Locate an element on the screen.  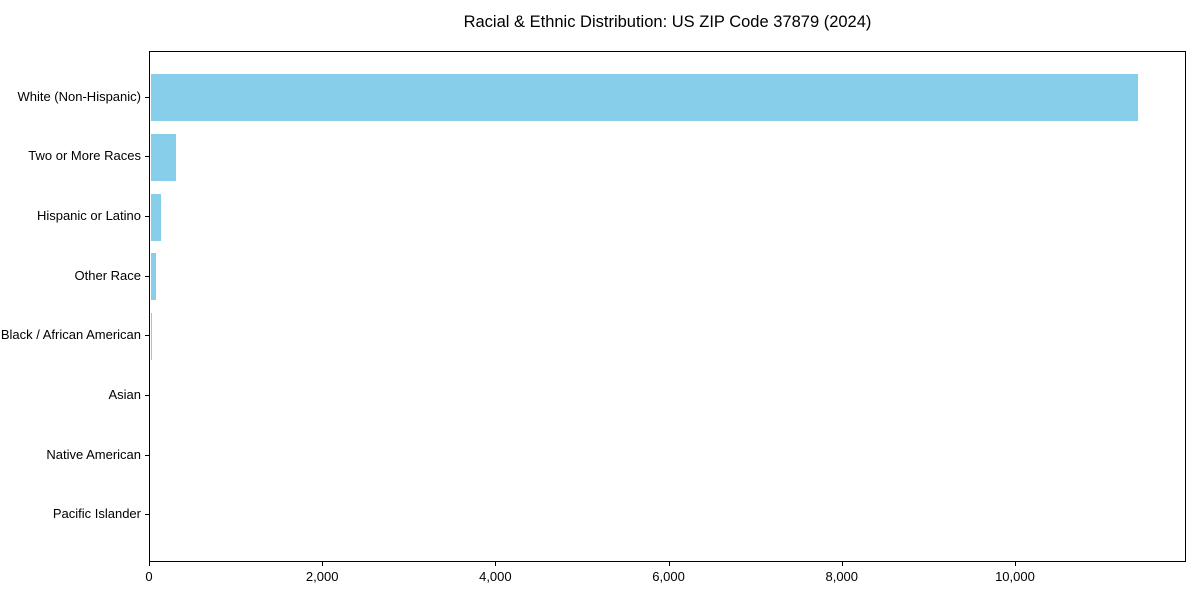
x-tick-label: 2,000 is located at coordinates (322, 576).